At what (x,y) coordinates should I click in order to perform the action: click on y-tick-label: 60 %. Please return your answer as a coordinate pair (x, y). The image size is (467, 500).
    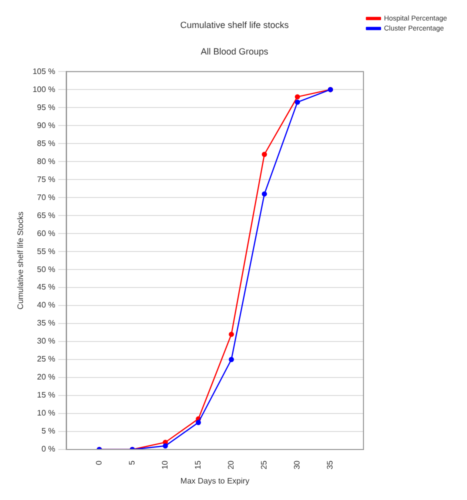
    Looking at the image, I should click on (46, 233).